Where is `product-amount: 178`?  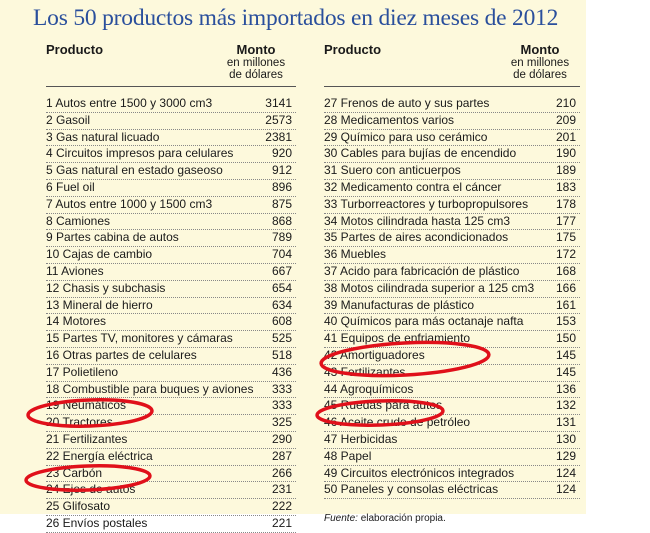
product-amount: 178 is located at coordinates (565, 203).